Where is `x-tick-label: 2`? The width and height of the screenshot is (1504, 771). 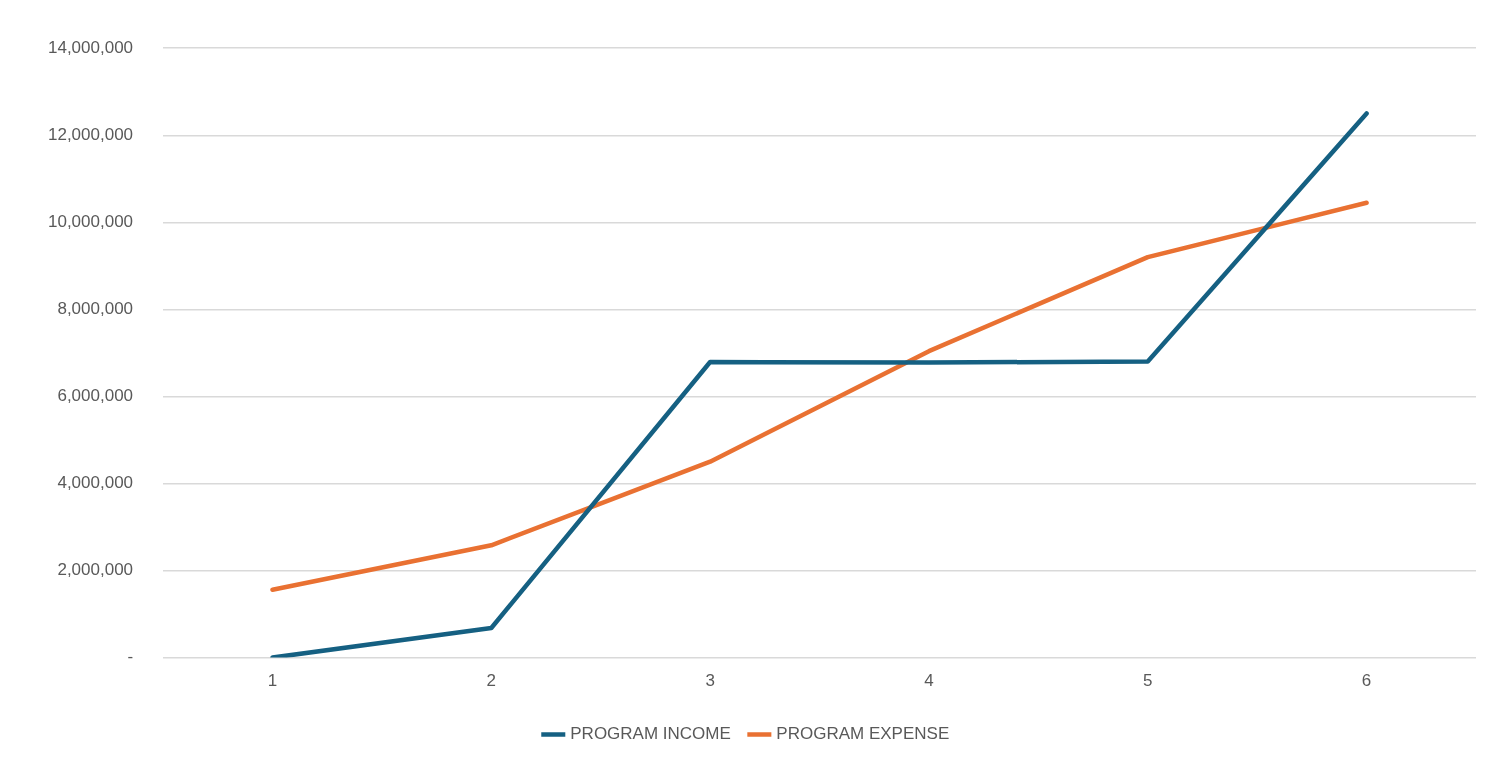
x-tick-label: 2 is located at coordinates (491, 681).